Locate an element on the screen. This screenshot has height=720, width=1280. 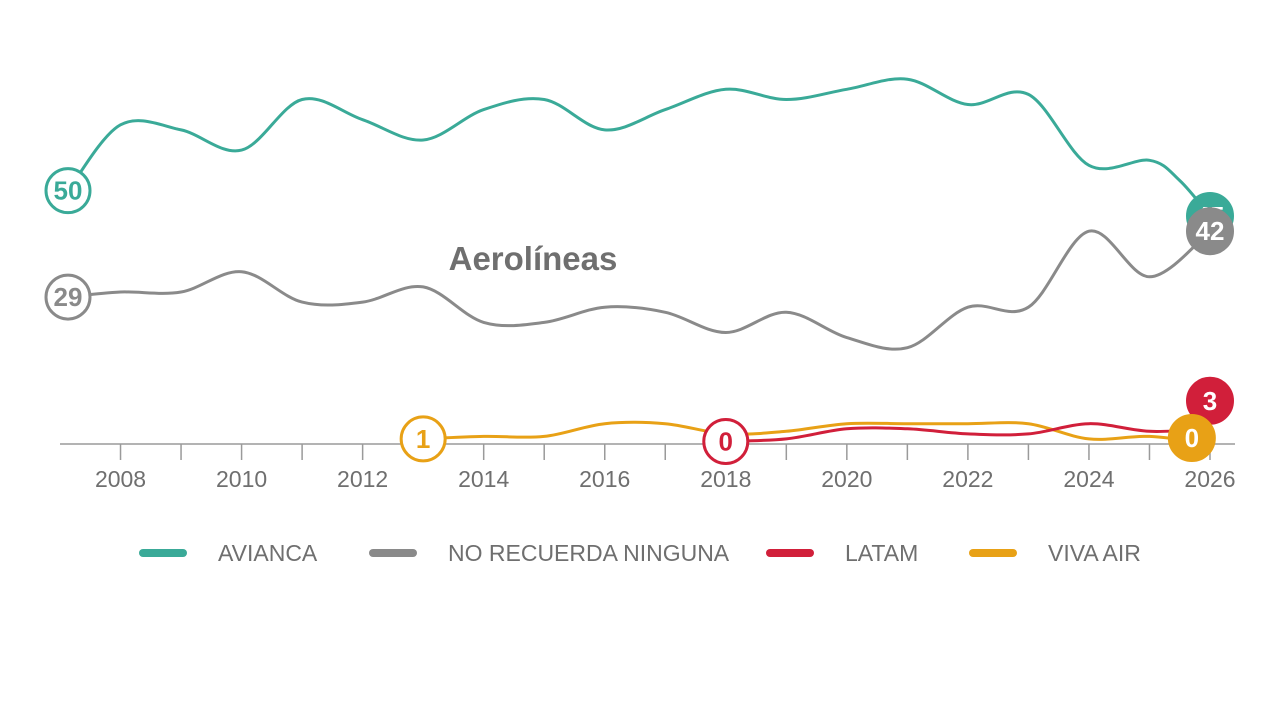
legend-item-latam: LATAM is located at coordinates (842, 553).